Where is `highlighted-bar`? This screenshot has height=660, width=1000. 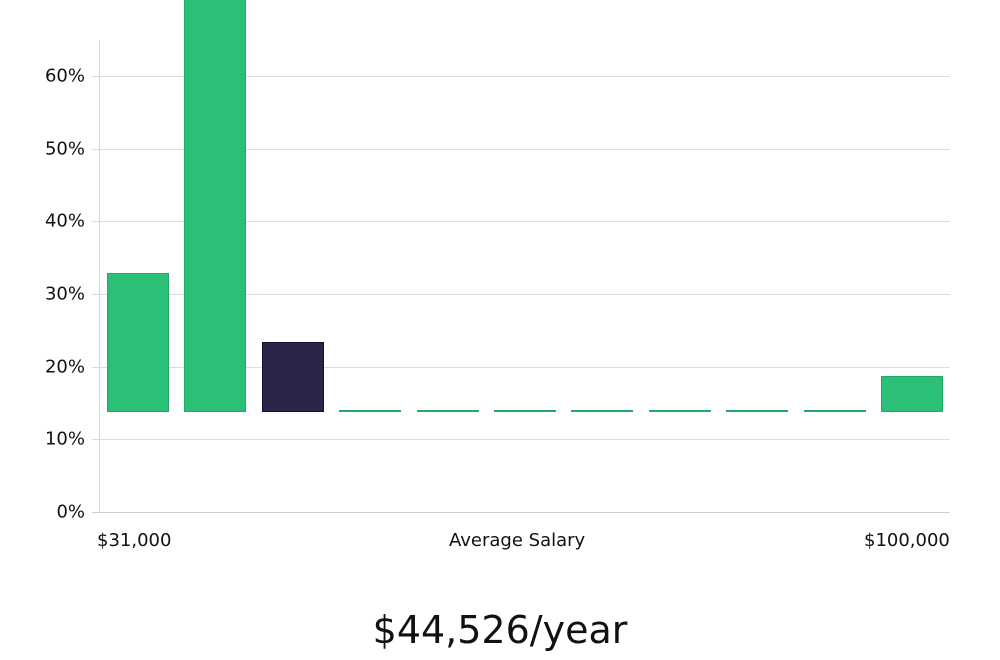 highlighted-bar is located at coordinates (293, 377).